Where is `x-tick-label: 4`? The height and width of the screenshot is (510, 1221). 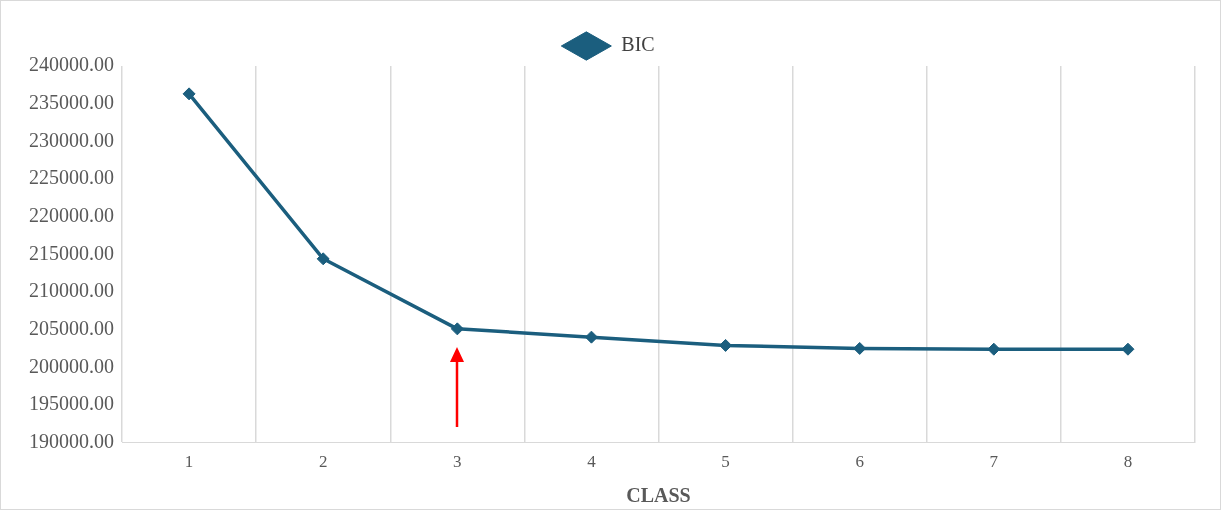
x-tick-label: 4 is located at coordinates (592, 462).